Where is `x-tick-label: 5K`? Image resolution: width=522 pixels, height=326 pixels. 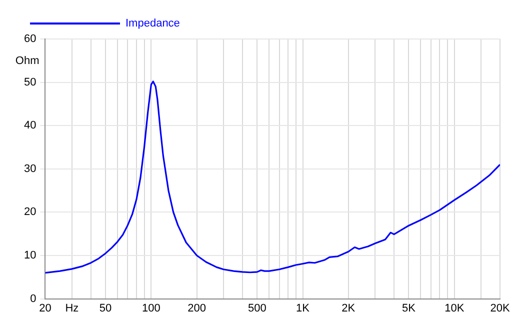
x-tick-label: 5K is located at coordinates (409, 308).